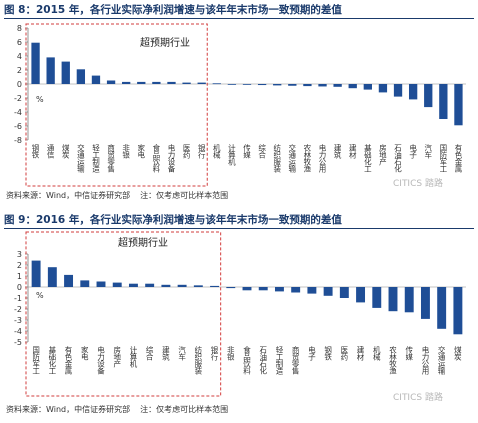 This screenshot has height=423, width=478. Describe the element at coordinates (184, 195) in the screenshot. I see `chart-1-note: 注：仅考虑可比样本范围` at that location.